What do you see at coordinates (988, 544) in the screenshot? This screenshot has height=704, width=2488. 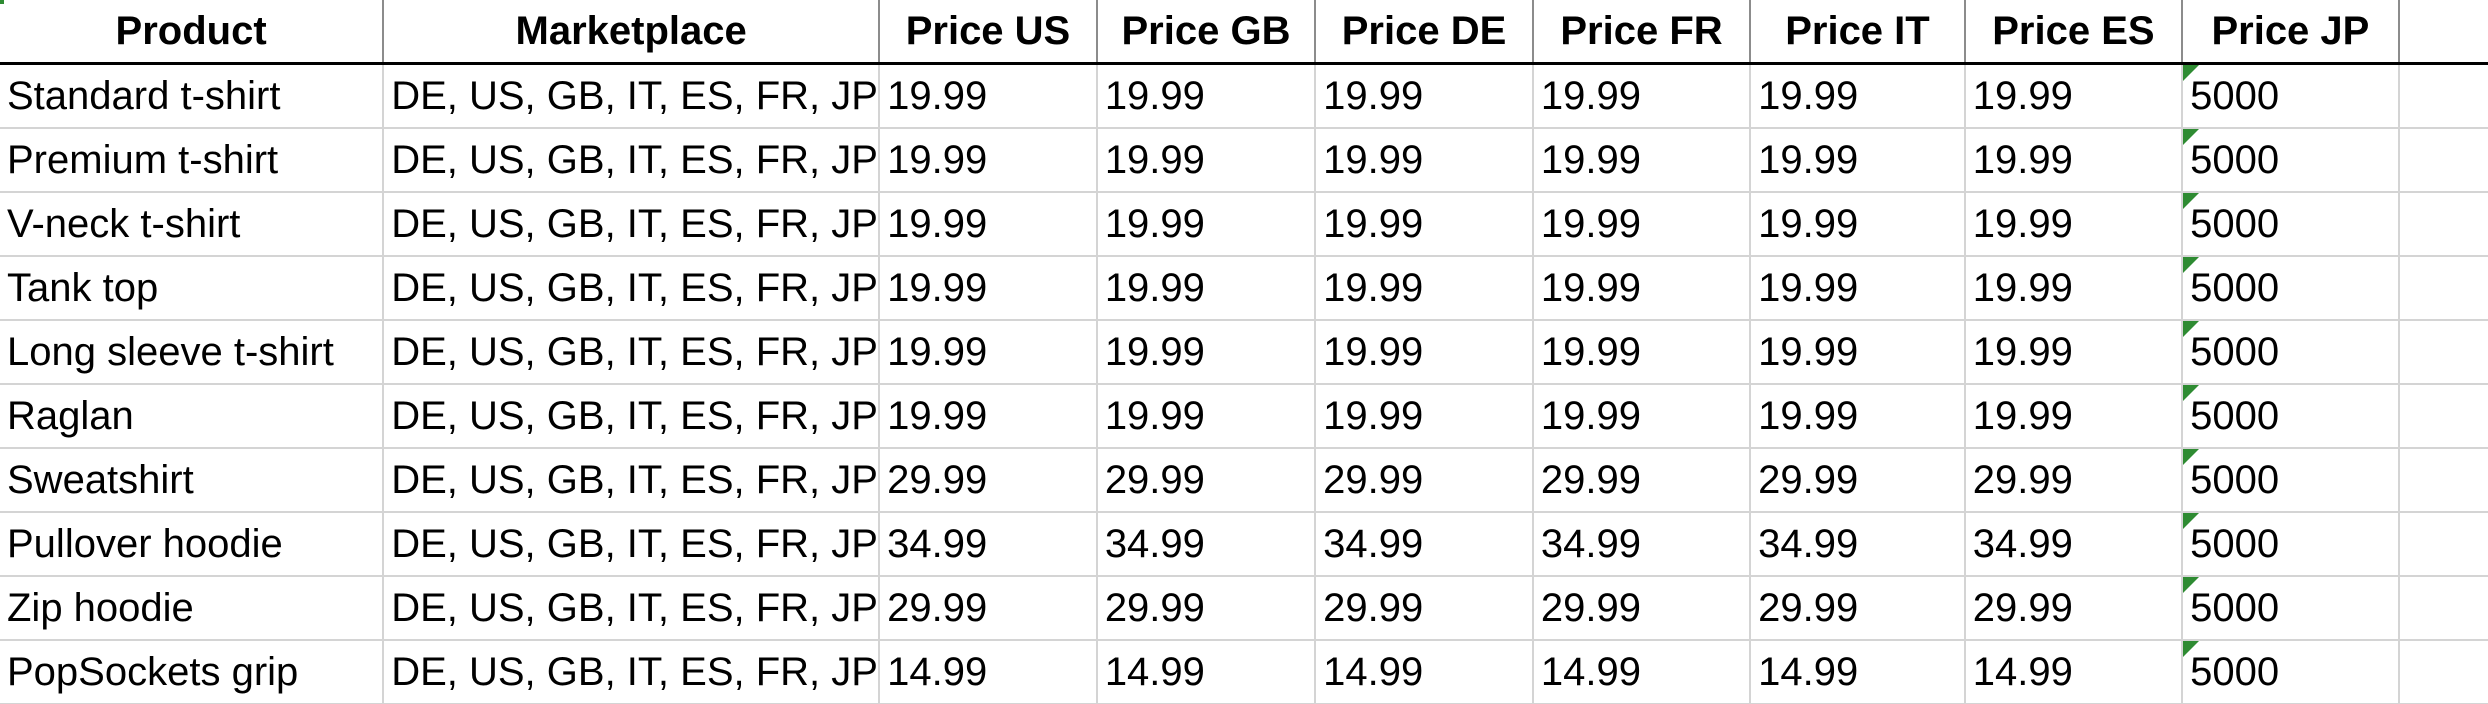 I see `cell-price-us: 34.99` at bounding box center [988, 544].